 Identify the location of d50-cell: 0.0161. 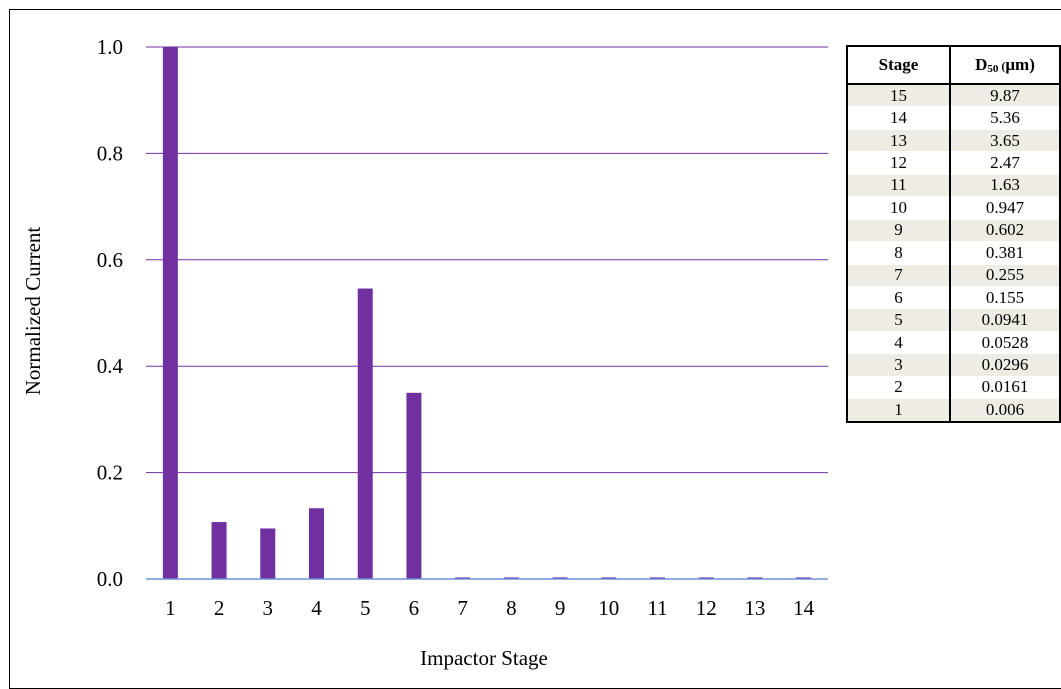
(1004, 387).